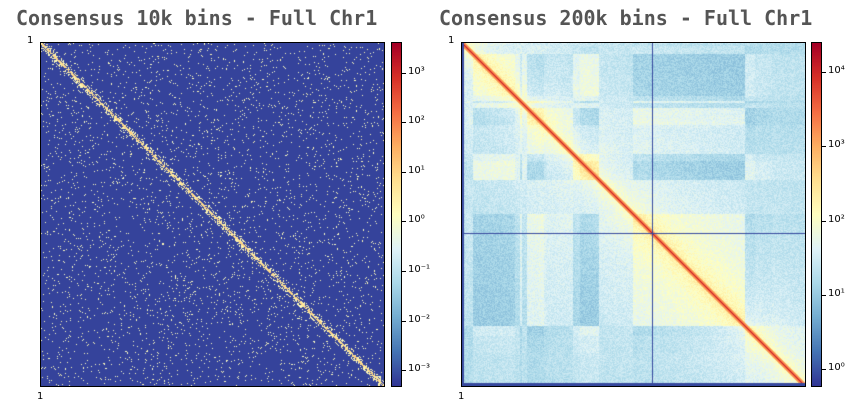  Describe the element at coordinates (419, 269) in the screenshot. I see `colorbar-tick-label: 10⁻¹` at that location.